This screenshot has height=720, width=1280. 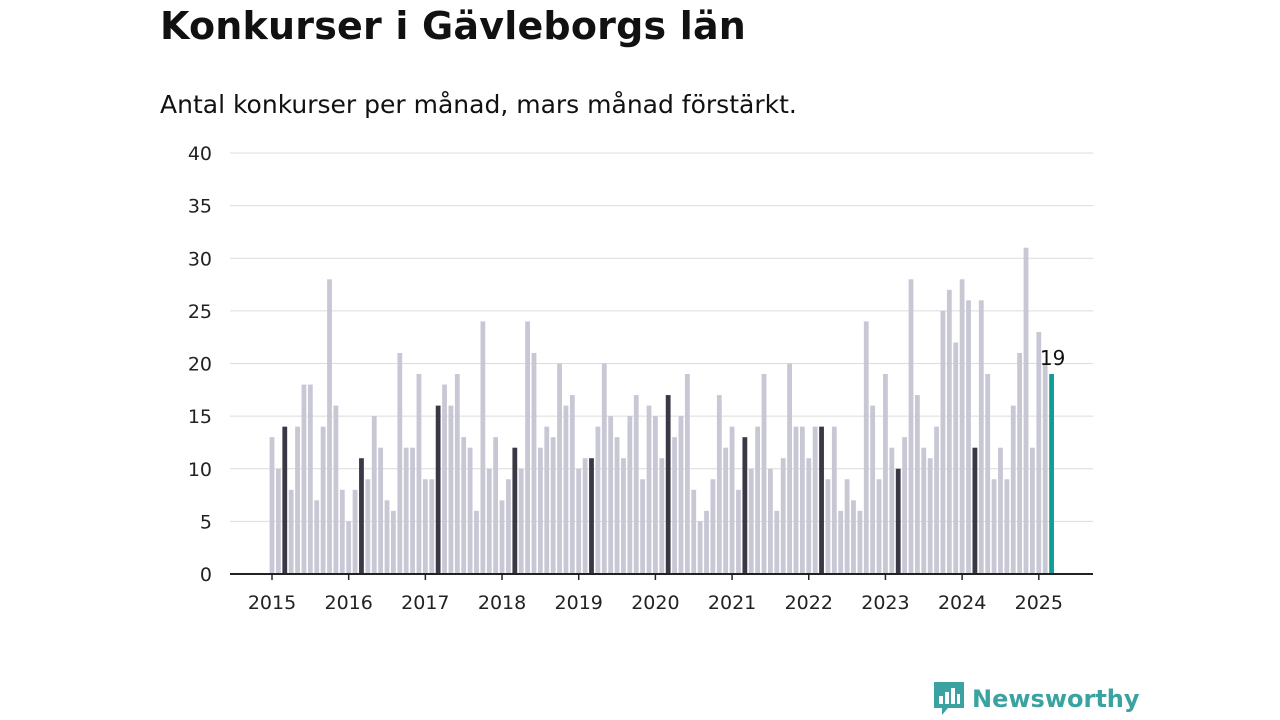 I want to click on y-tick-label: 0, so click(x=206, y=575).